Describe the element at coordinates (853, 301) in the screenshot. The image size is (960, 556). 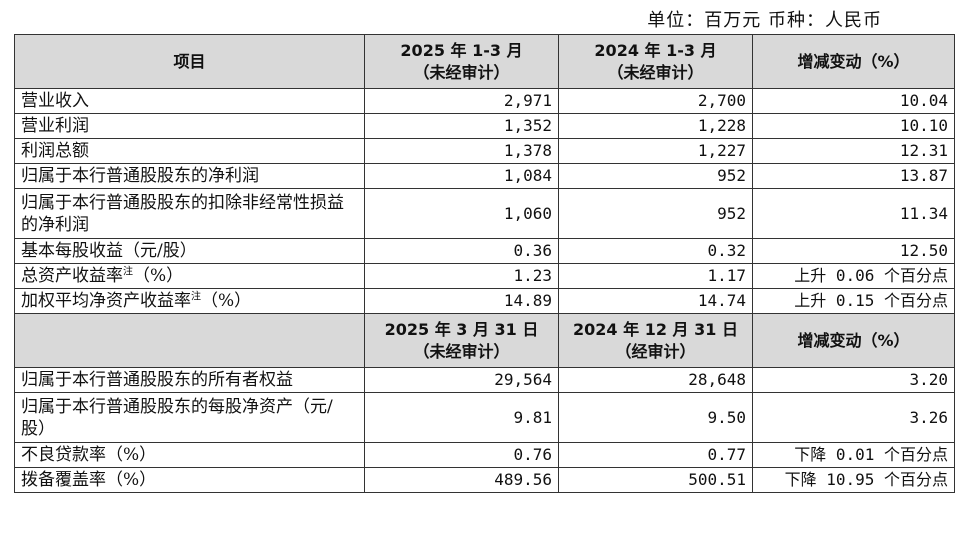
I see `value-change: 上升 0.15 个百分点` at that location.